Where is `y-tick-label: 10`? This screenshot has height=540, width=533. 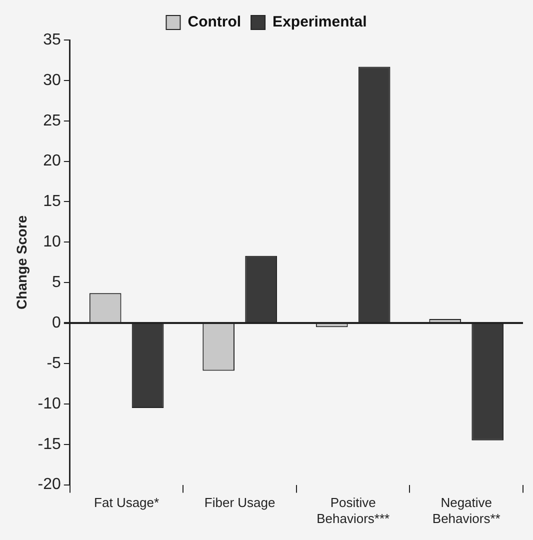 y-tick-label: 10 is located at coordinates (52, 242).